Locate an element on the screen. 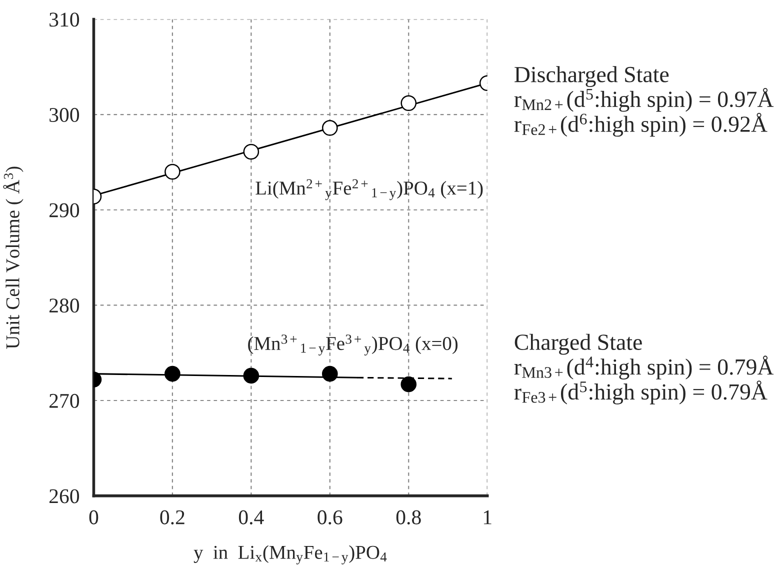 Image resolution: width=781 pixels, height=566 pixels. text: r$_{Fe3+}$(d$^{5}$:high spin) = 0.79Å is located at coordinates (641, 392).